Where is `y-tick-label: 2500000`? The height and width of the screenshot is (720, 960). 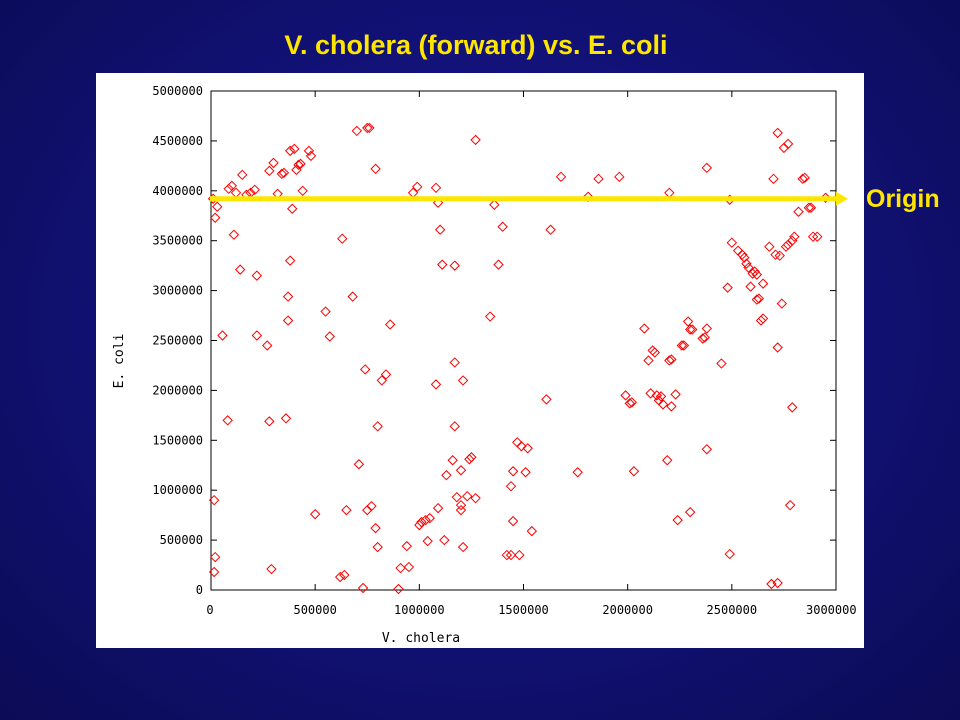
y-tick-label: 2500000 is located at coordinates (177, 341).